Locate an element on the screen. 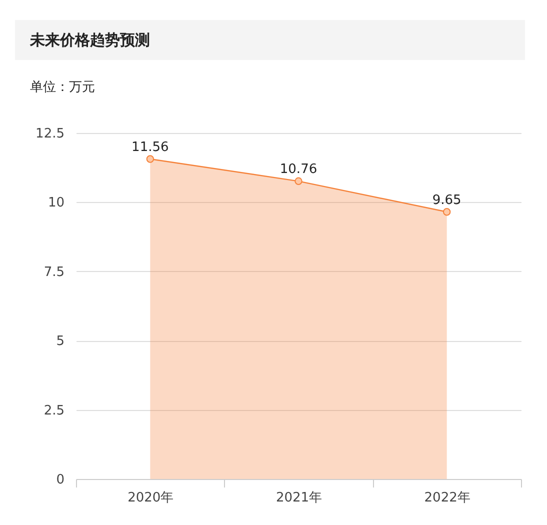 Image resolution: width=547 pixels, height=525 pixels. chart-title: 未来价格趋势预测 is located at coordinates (270, 40).